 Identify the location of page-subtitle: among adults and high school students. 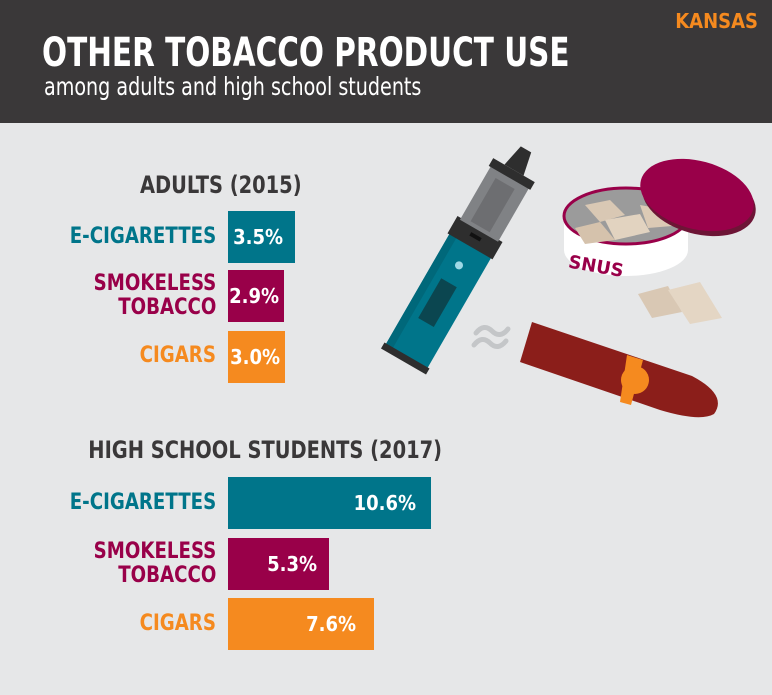
(233, 86).